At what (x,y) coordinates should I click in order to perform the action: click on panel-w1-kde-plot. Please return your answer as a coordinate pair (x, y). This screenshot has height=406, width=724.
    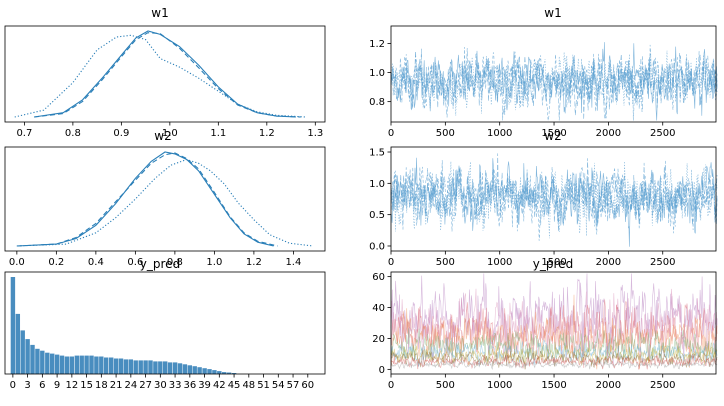
    Looking at the image, I should click on (160, 74).